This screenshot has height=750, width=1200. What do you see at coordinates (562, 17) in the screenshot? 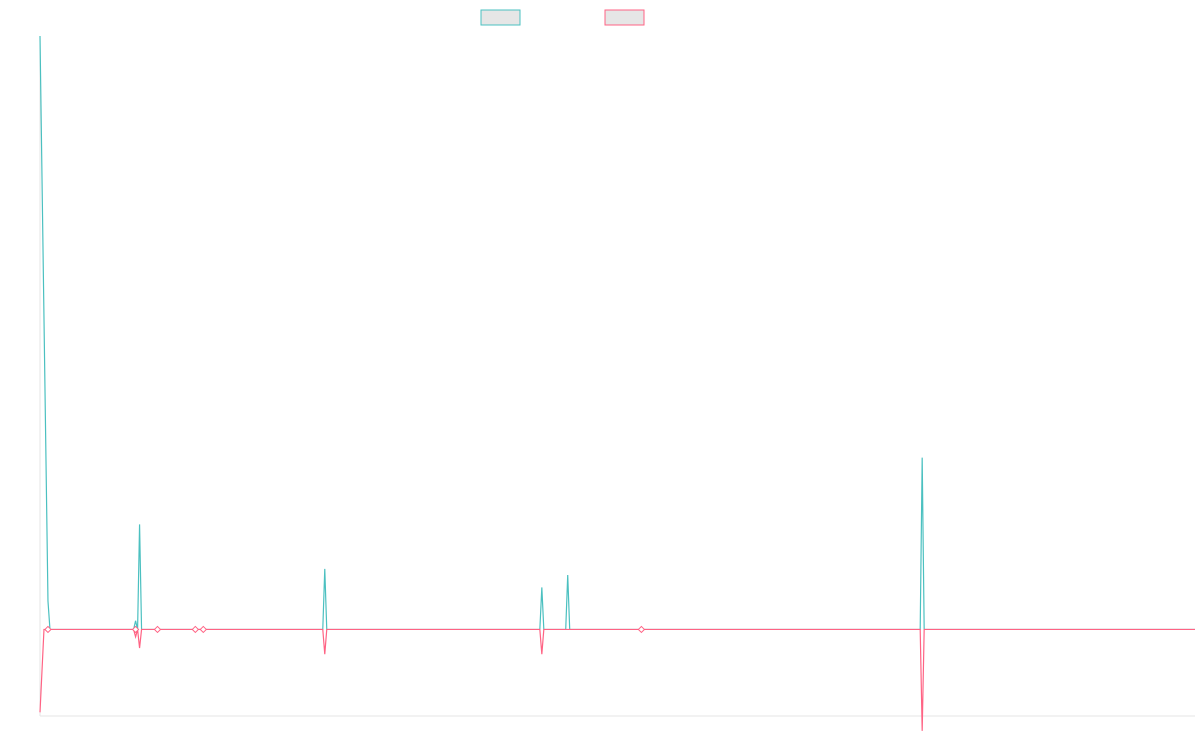
I see `legend` at bounding box center [562, 17].